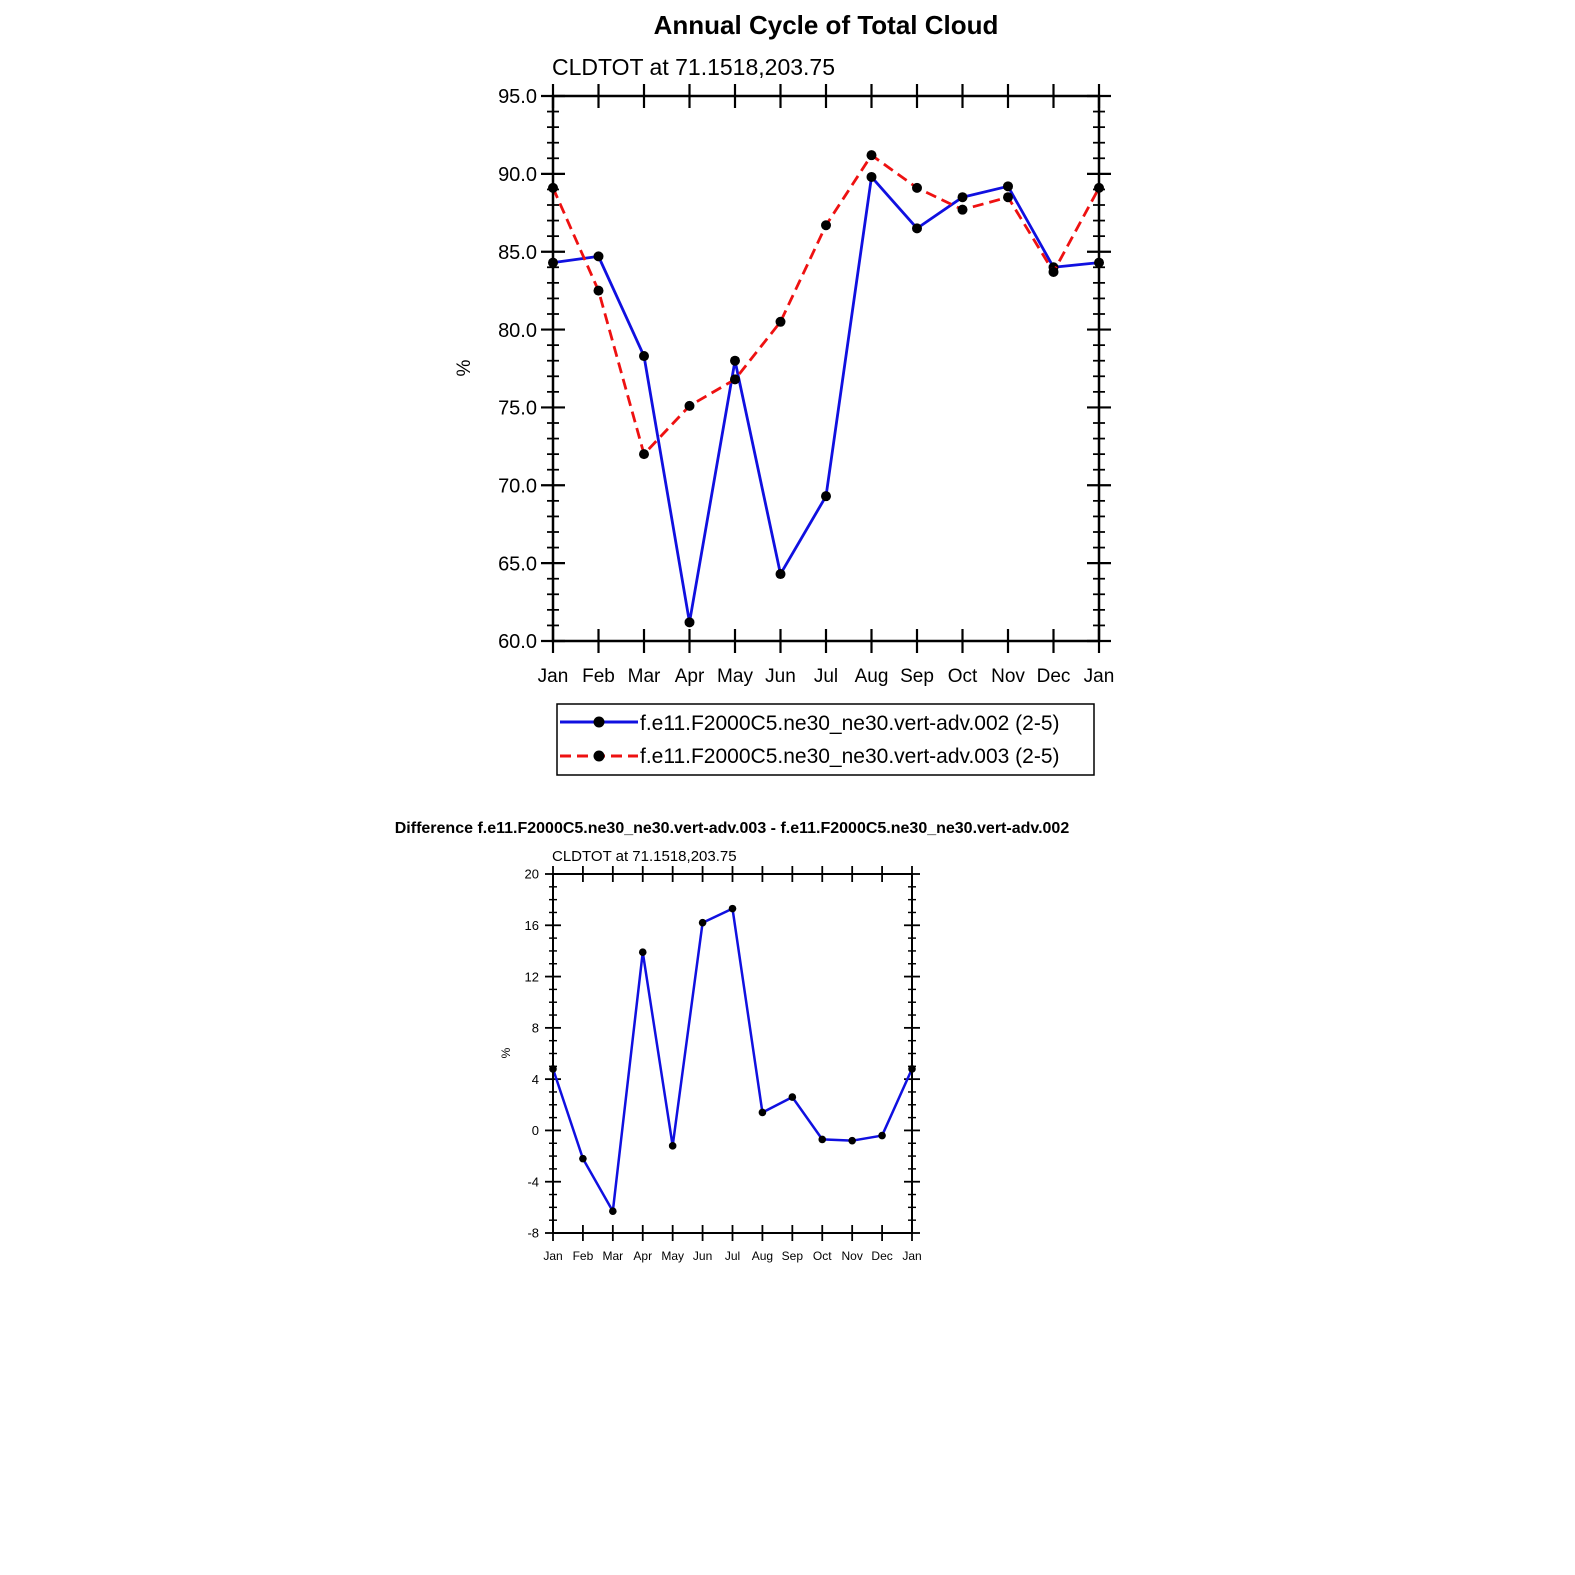 Image resolution: width=1575 pixels, height=1575 pixels. I want to click on chart1-subtitle: CLDTOT at 71.1518,203.75, so click(693, 67).